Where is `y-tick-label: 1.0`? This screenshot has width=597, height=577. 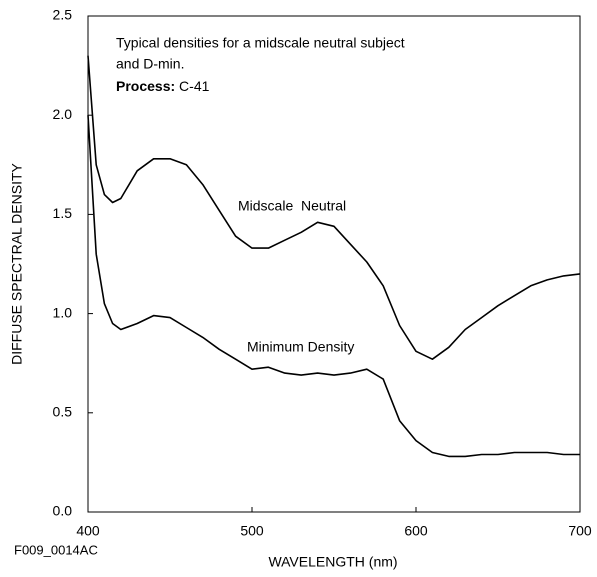
y-tick-label: 1.0 is located at coordinates (63, 312).